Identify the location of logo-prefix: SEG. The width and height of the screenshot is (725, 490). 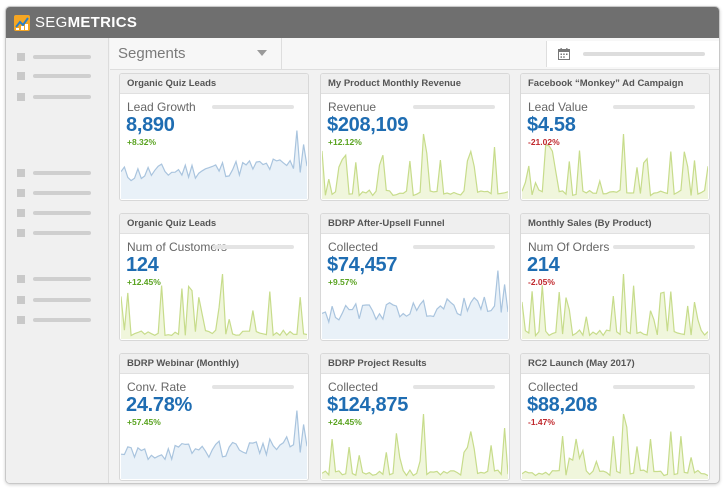
(51, 22).